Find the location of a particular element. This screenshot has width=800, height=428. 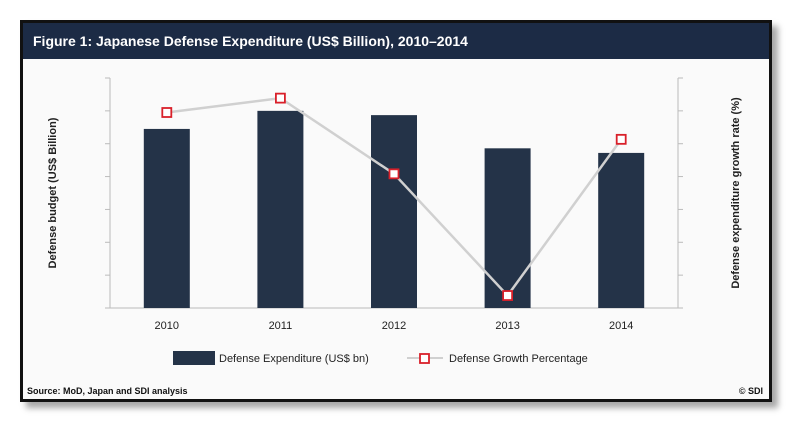

x-tick-label: 2014 is located at coordinates (621, 326).